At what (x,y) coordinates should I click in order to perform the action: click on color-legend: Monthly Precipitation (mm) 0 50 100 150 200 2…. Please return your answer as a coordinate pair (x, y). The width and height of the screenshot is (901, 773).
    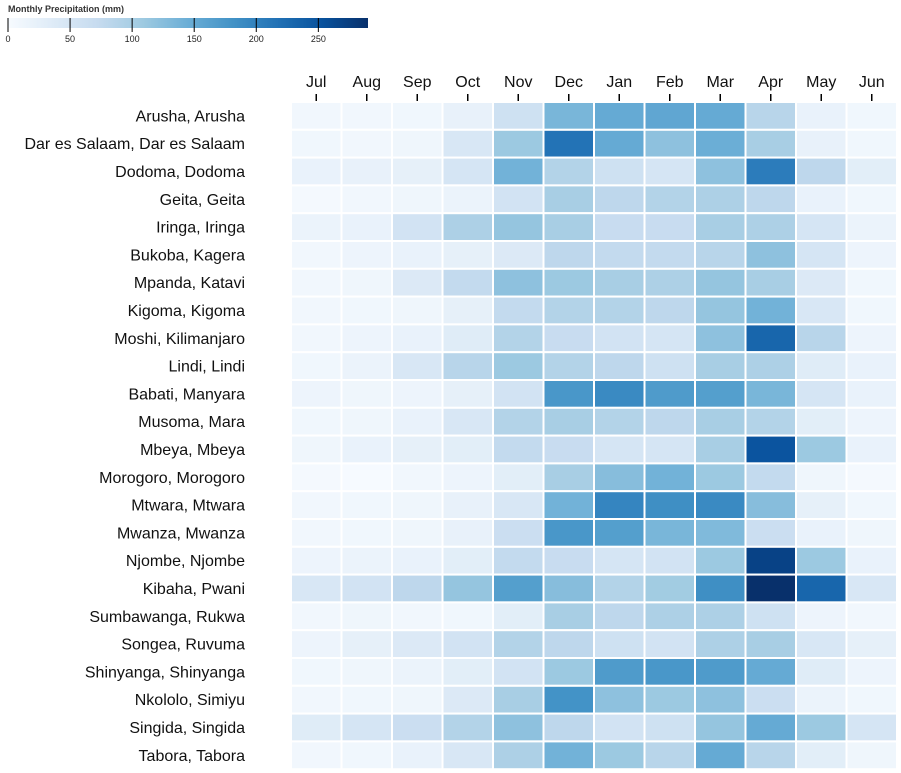
    Looking at the image, I should click on (186, 24).